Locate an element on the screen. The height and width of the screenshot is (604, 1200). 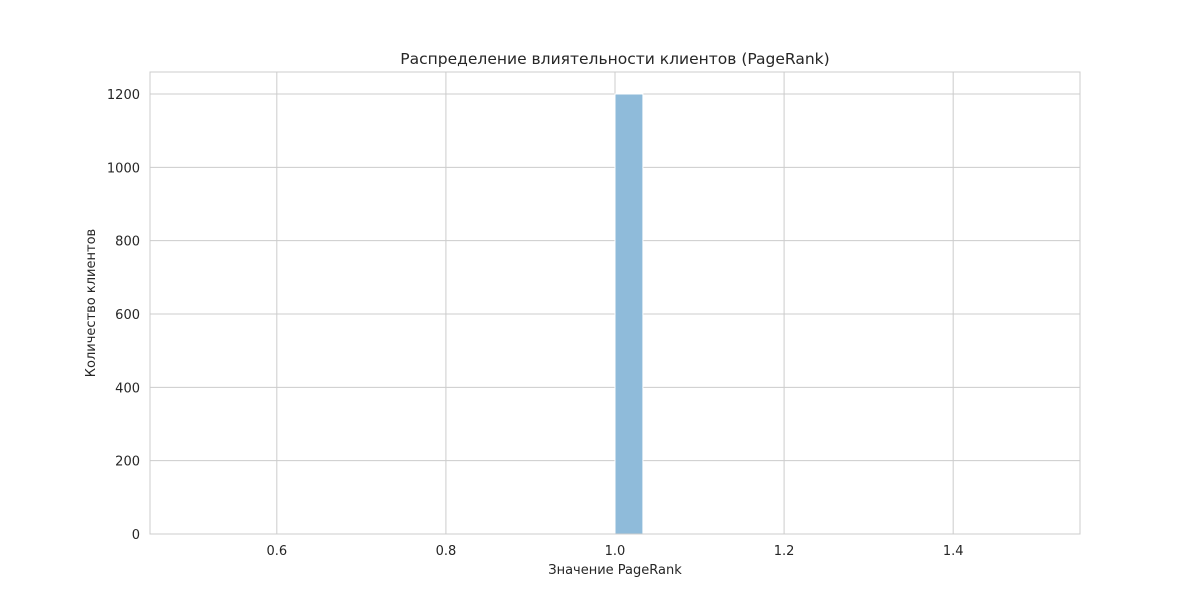
y-tick-label: 0 is located at coordinates (136, 535).